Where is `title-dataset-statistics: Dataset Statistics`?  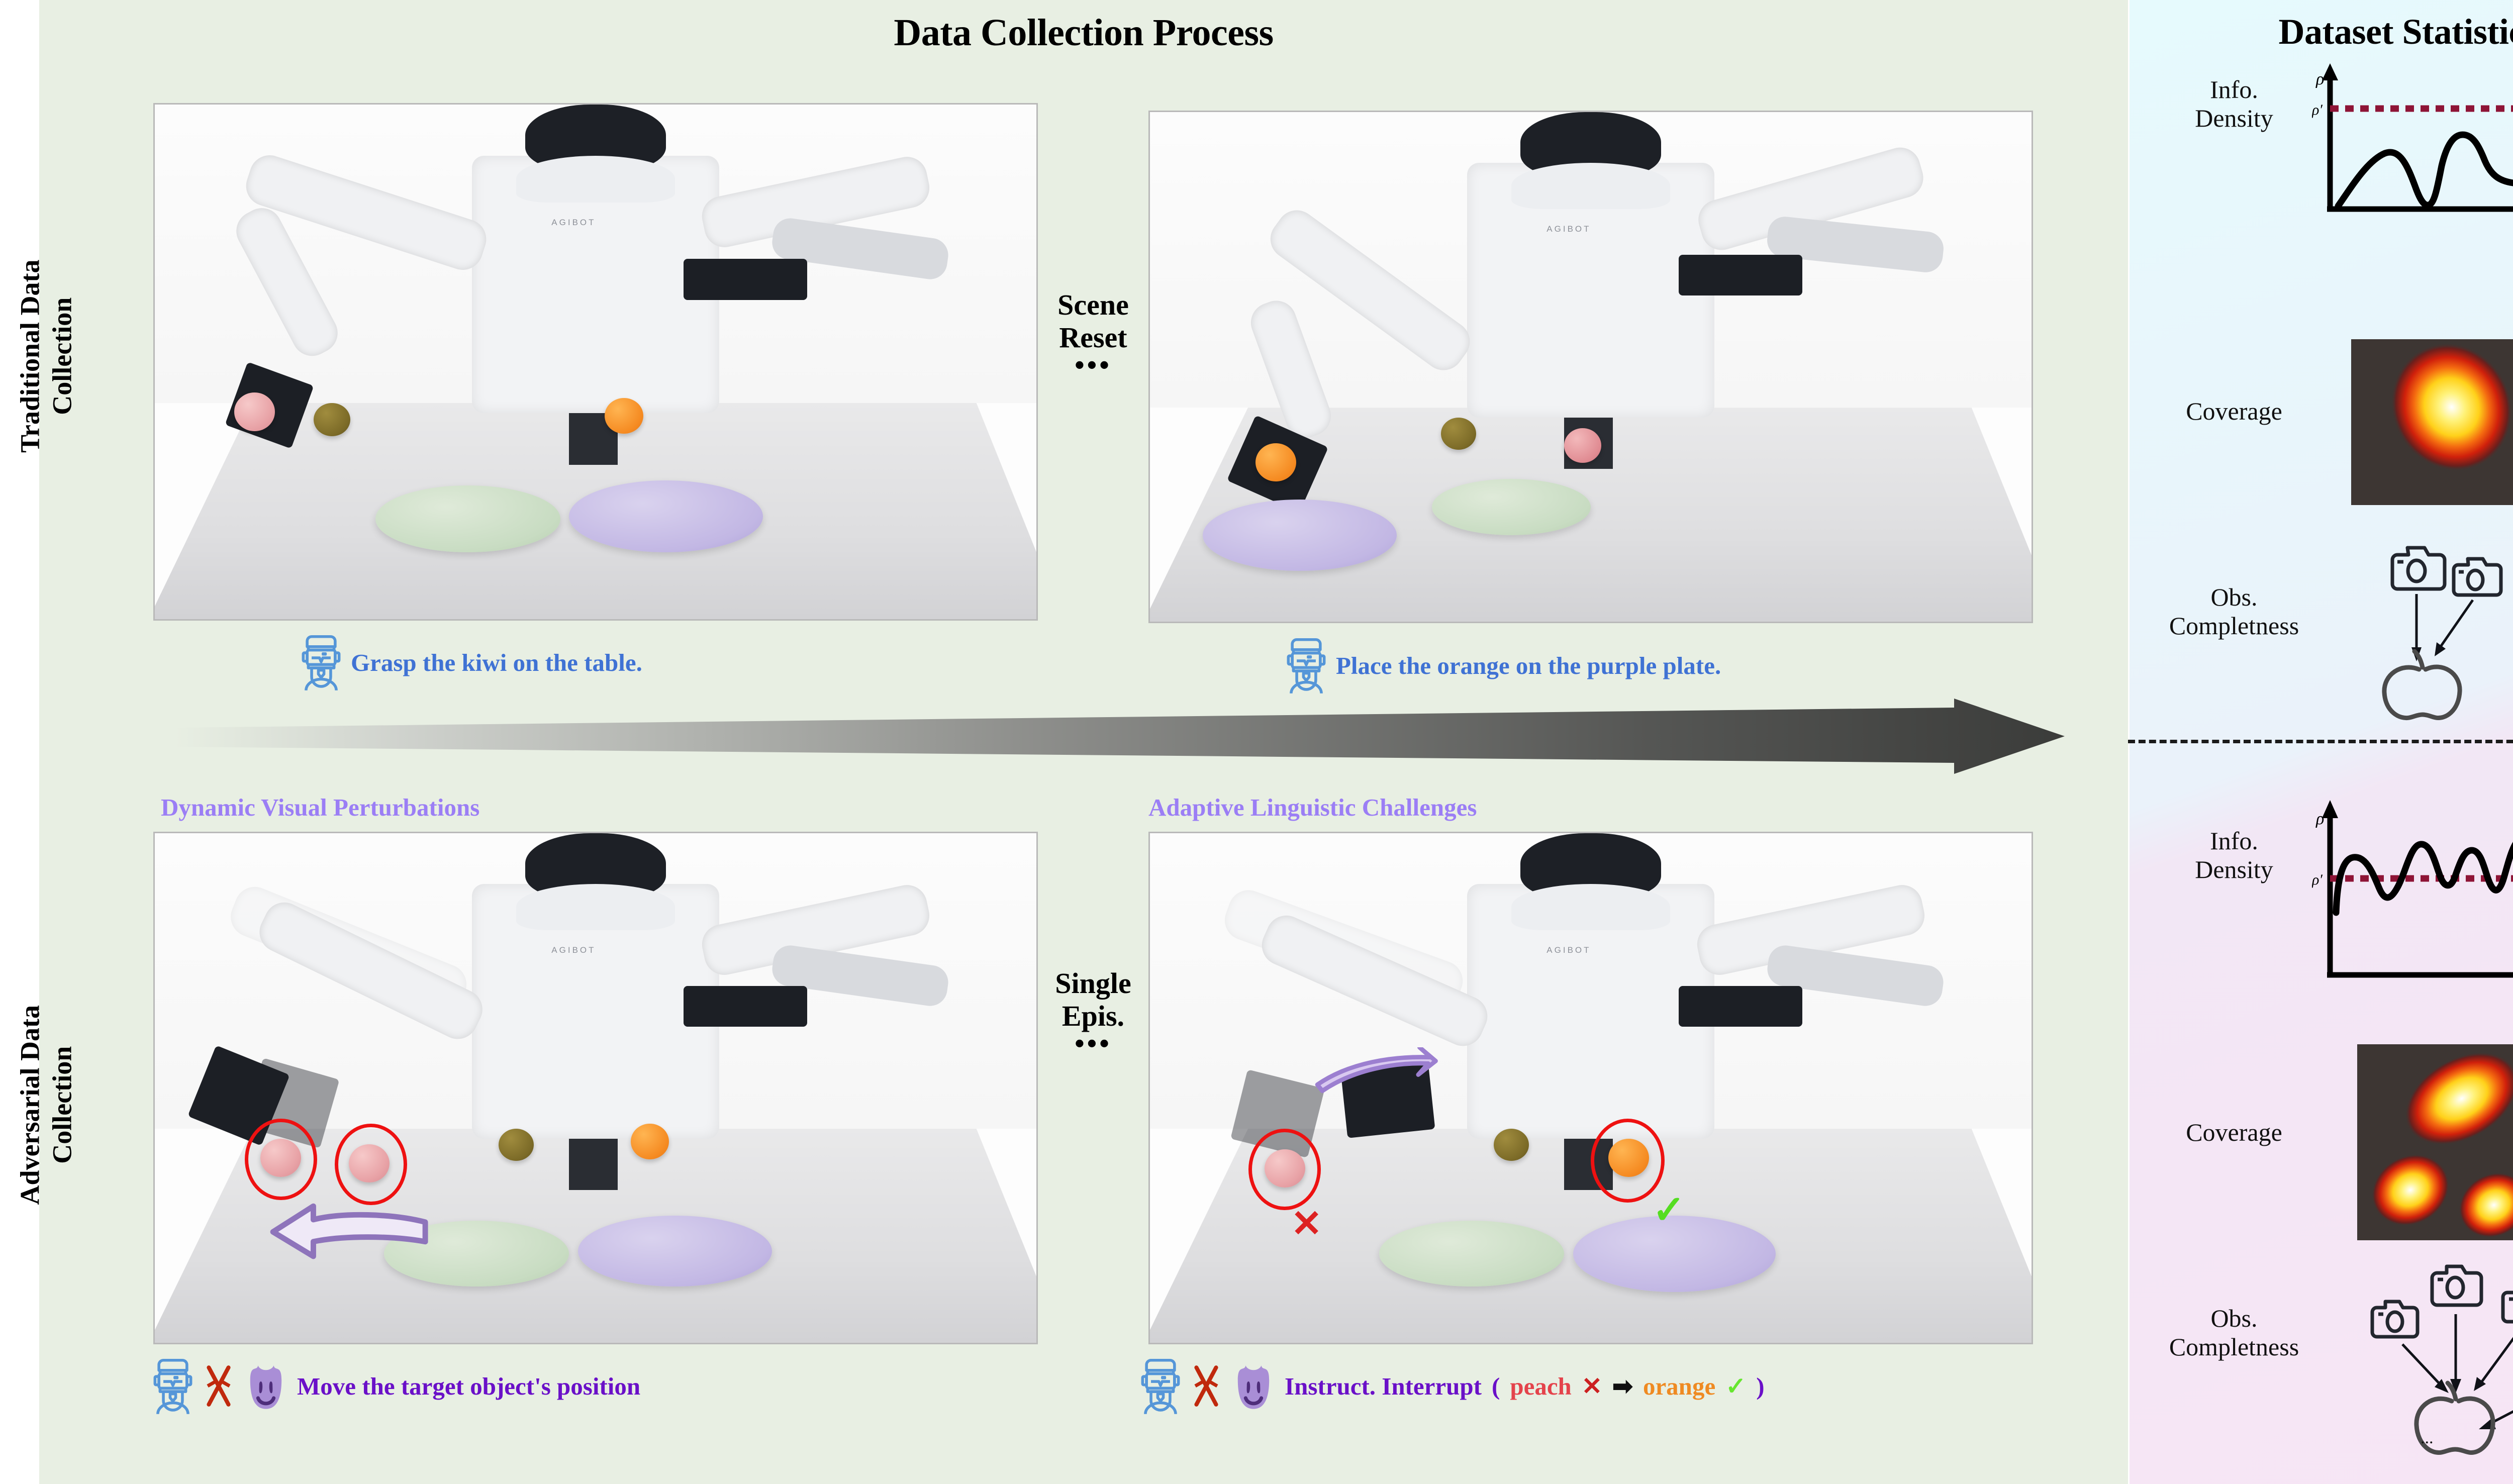
title-dataset-statistics: Dataset Statistics is located at coordinates (2396, 32).